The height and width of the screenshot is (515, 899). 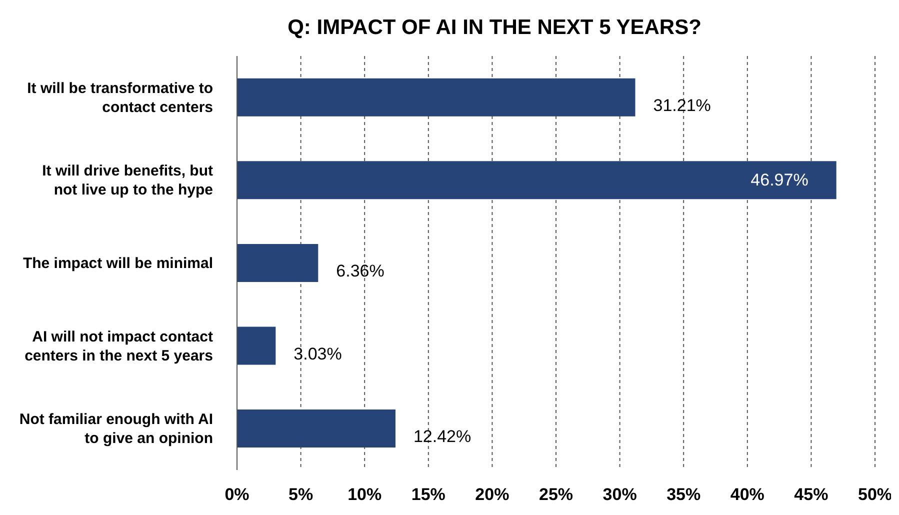 What do you see at coordinates (494, 28) in the screenshot?
I see `chart-title: Q: IMPACT OF AI IN THE NEXT 5 YEARS?` at bounding box center [494, 28].